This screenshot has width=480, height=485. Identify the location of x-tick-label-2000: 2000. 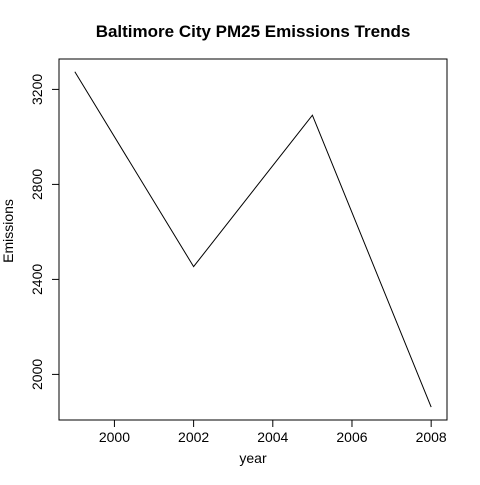
(114, 437).